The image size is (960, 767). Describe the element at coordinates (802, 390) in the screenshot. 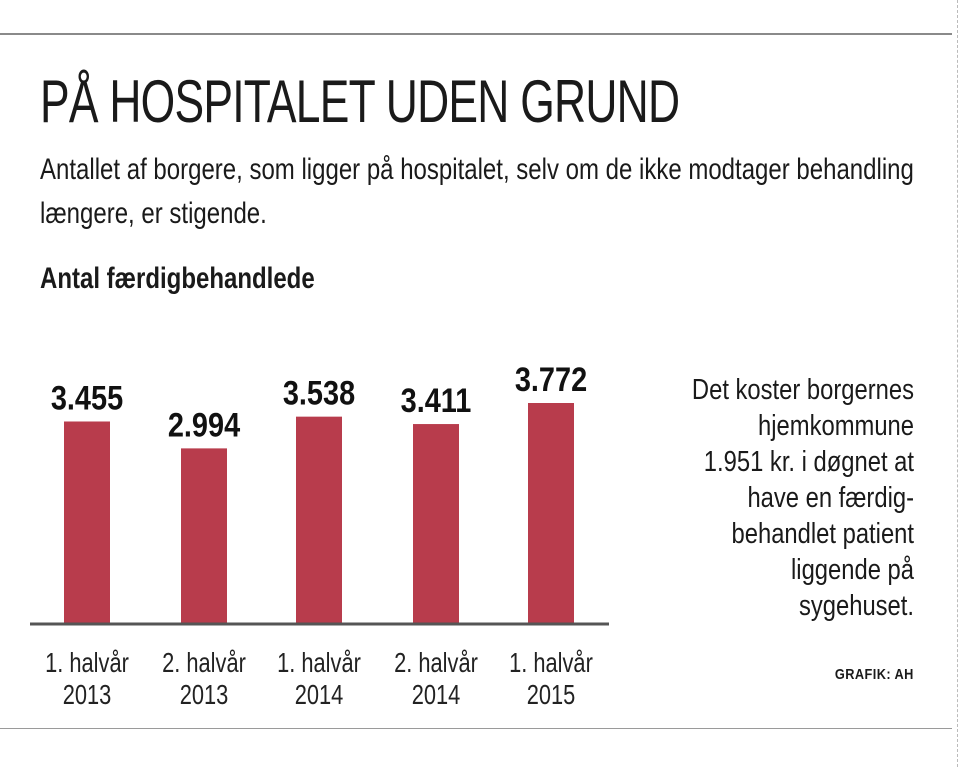

I see `side-note-line: Det koster borgernes` at that location.